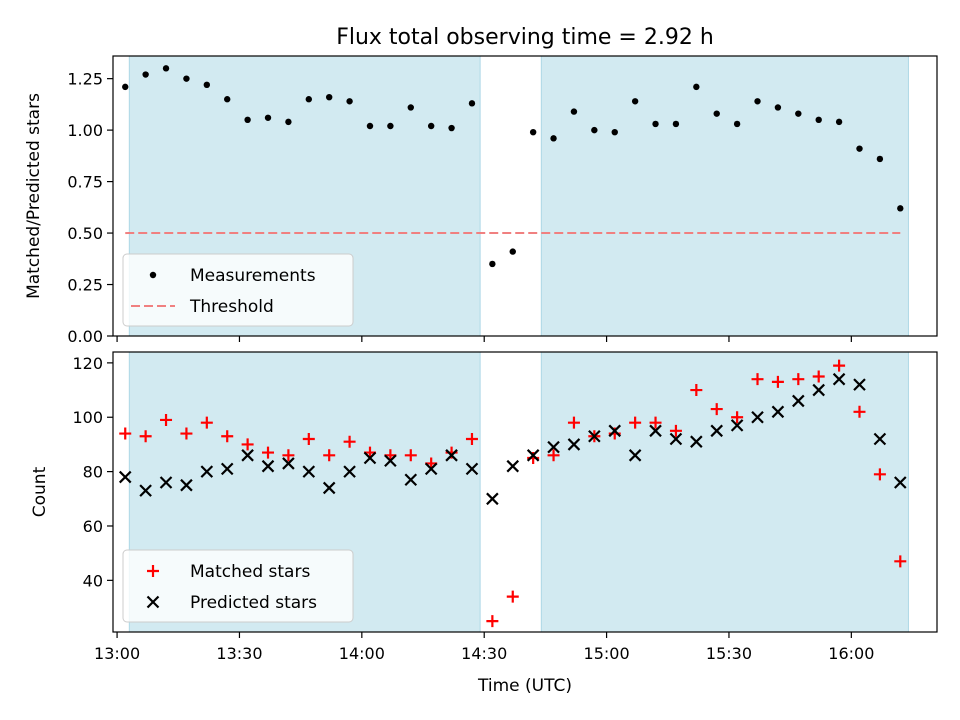 This screenshot has height=720, width=960. I want to click on ratio-y-tick-label: 0.00, so click(85, 336).